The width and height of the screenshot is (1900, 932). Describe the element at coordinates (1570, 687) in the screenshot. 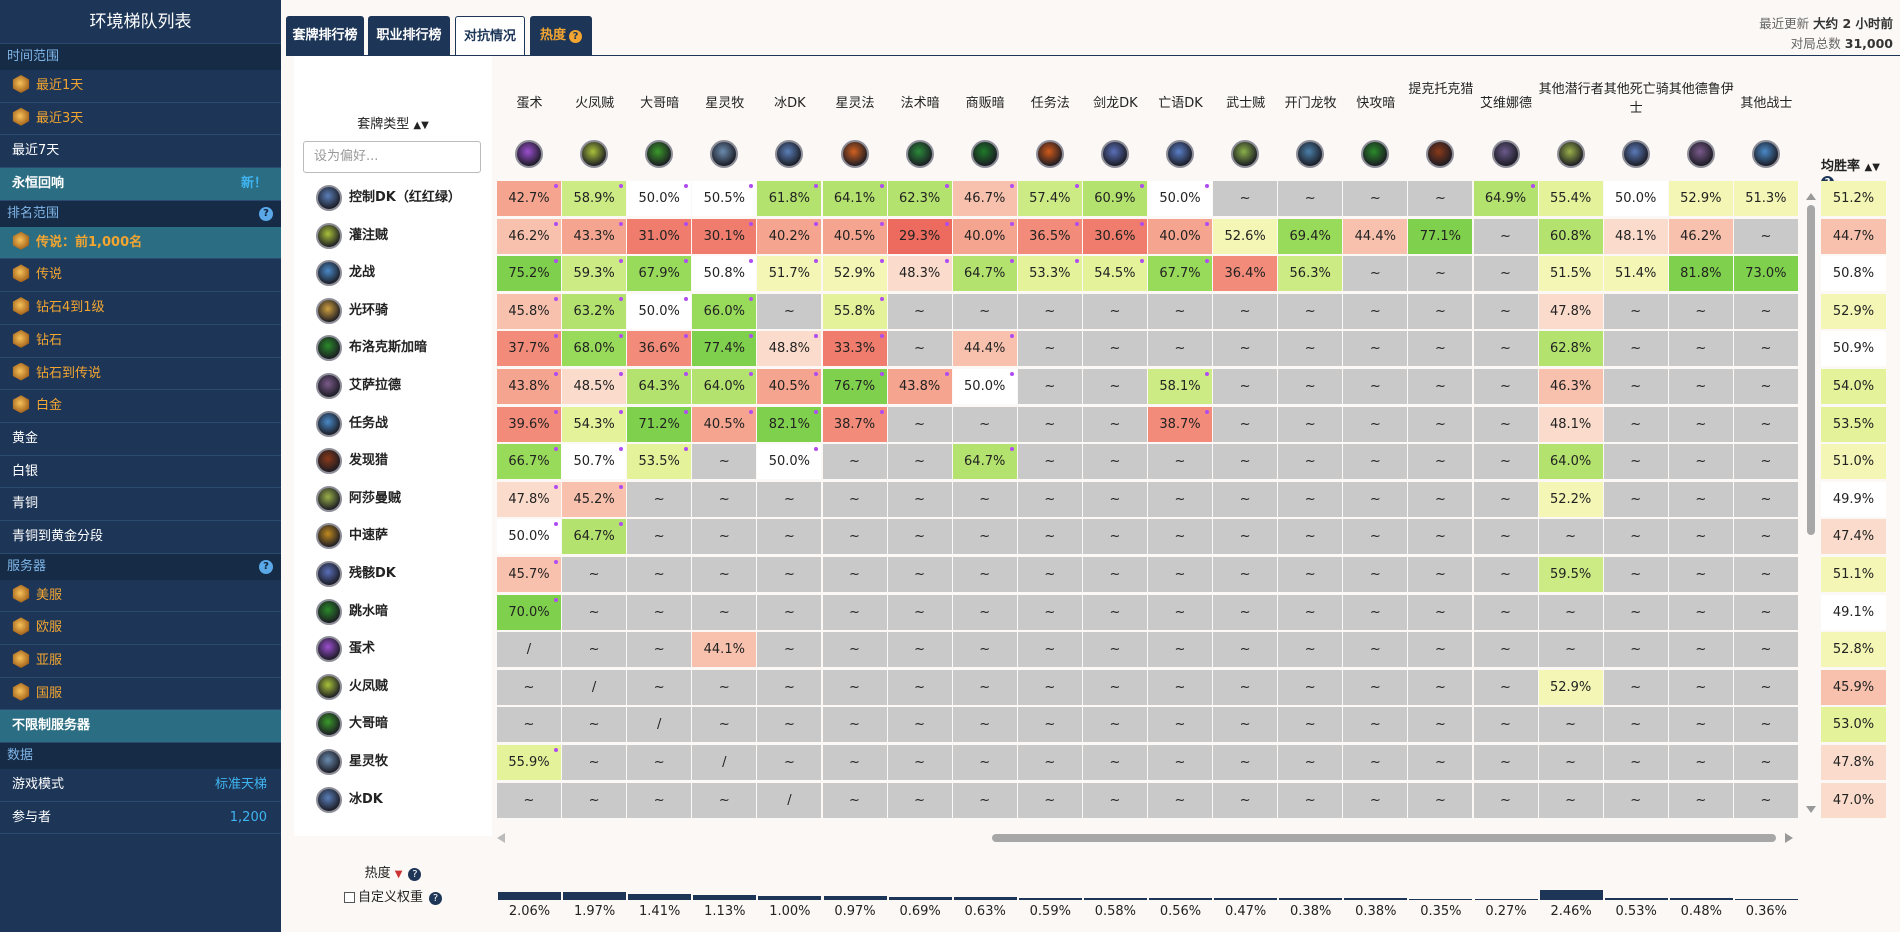

I see `matchup-cell: 52.9%` at that location.